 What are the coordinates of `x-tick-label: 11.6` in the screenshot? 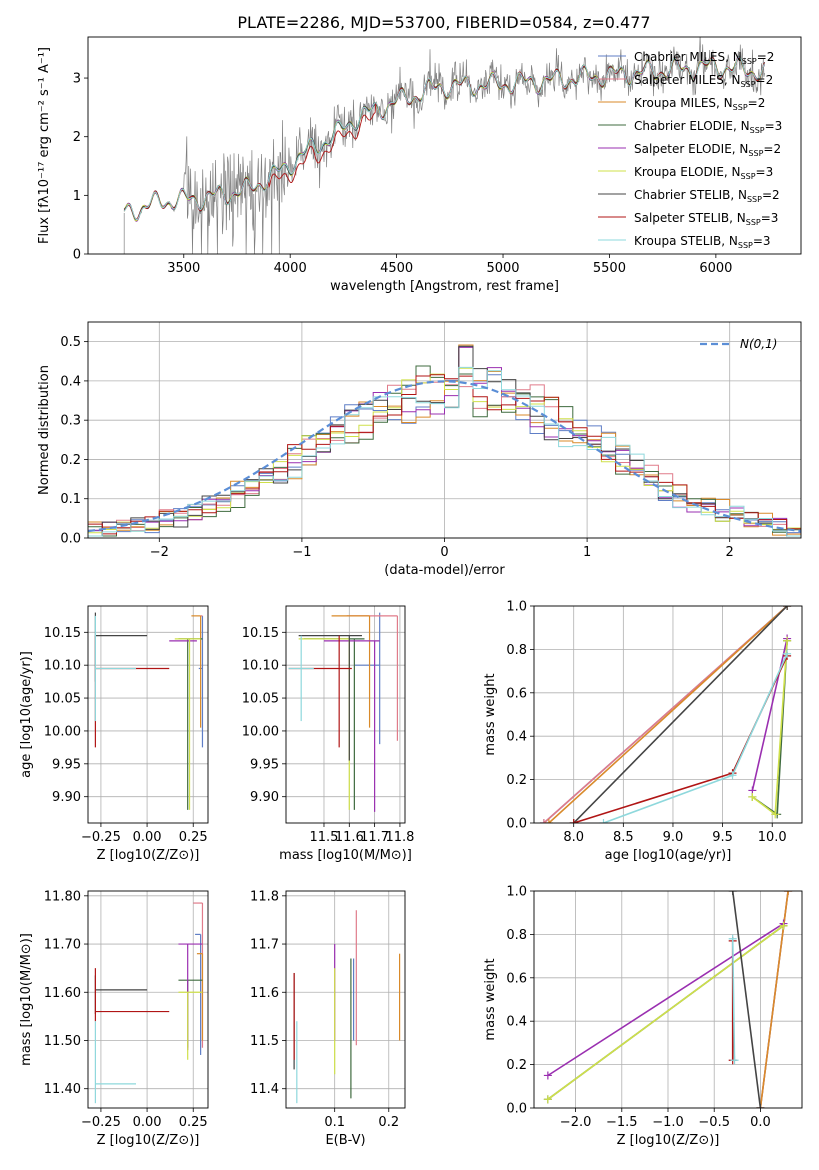 It's located at (349, 837).